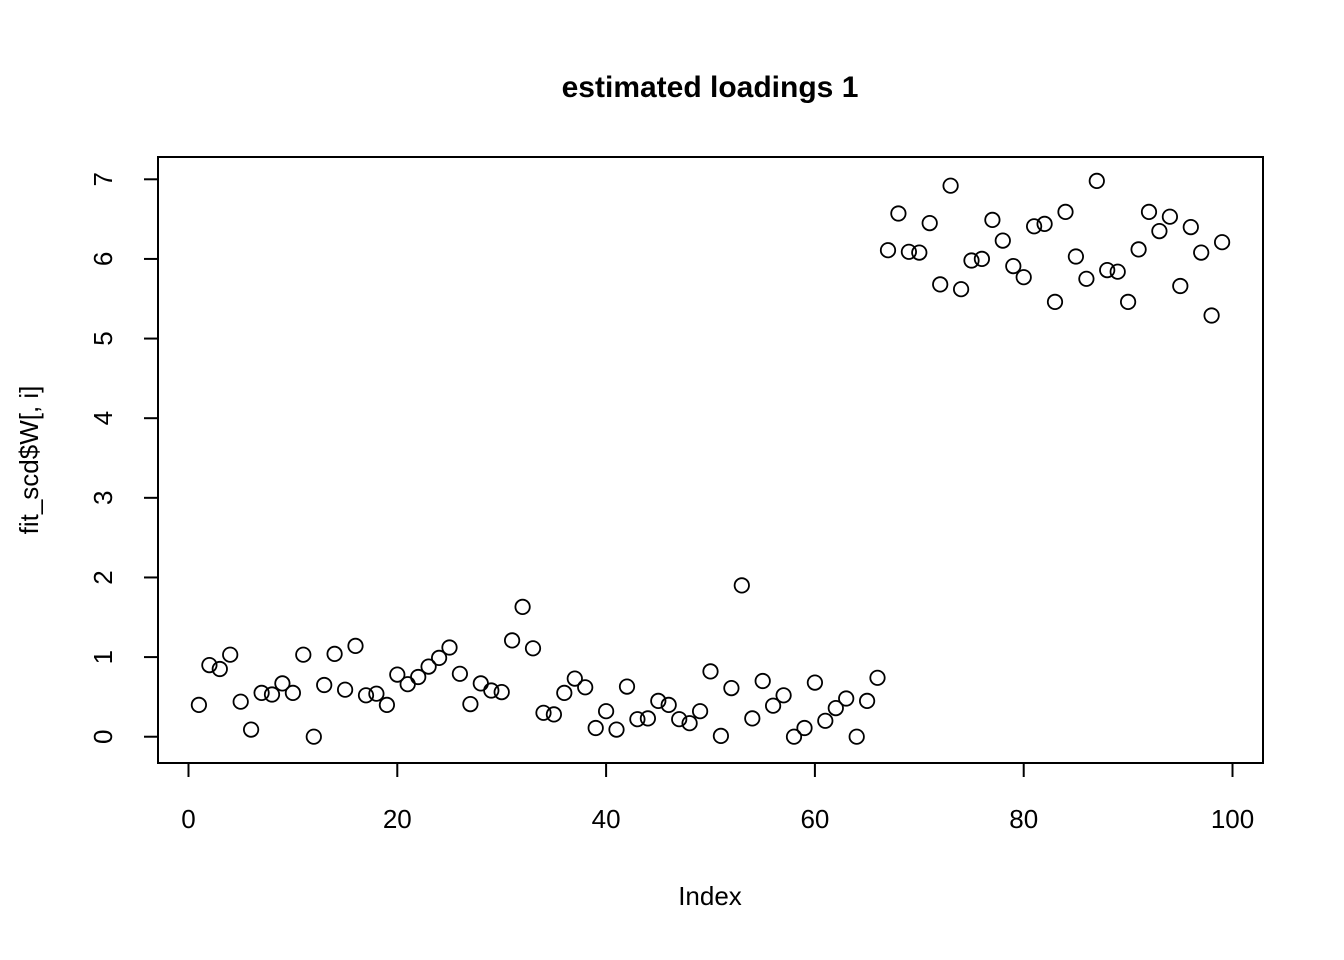 Image resolution: width=1344 pixels, height=960 pixels. What do you see at coordinates (103, 338) in the screenshot?
I see `y-tick-label: 5` at bounding box center [103, 338].